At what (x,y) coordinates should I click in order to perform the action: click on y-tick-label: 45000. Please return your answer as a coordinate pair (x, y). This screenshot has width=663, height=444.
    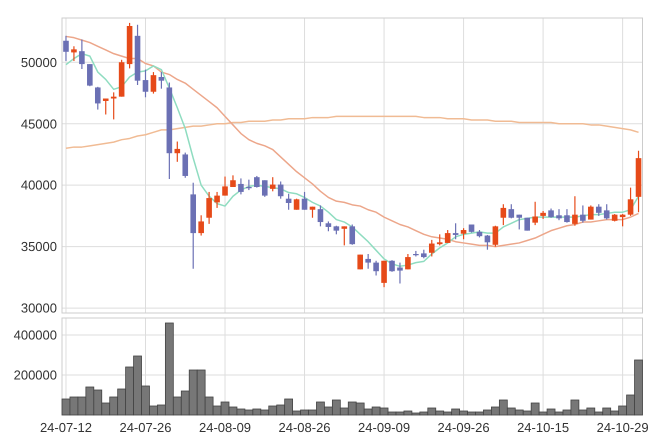
    Looking at the image, I should click on (38, 124).